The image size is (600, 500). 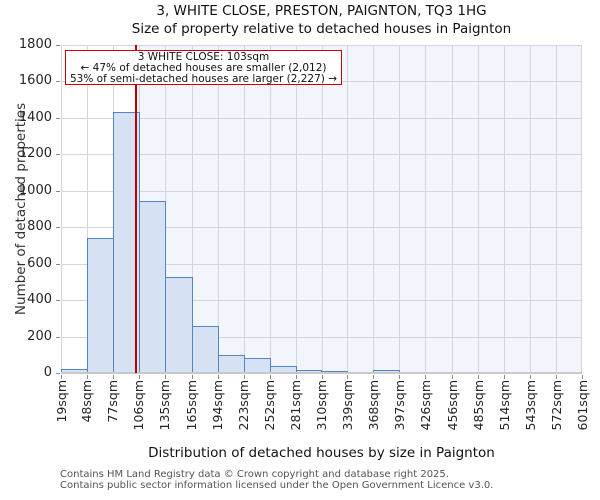 What do you see at coordinates (296, 405) in the screenshot?
I see `x-tick-label: 281sqm` at bounding box center [296, 405].